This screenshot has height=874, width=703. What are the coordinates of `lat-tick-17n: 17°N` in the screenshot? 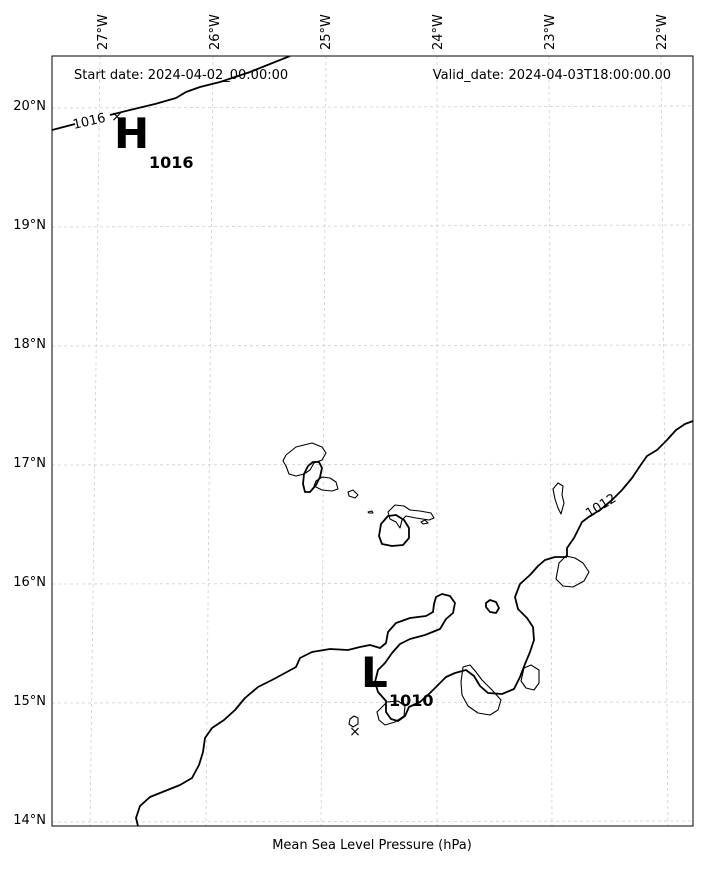 It's located at (29, 463).